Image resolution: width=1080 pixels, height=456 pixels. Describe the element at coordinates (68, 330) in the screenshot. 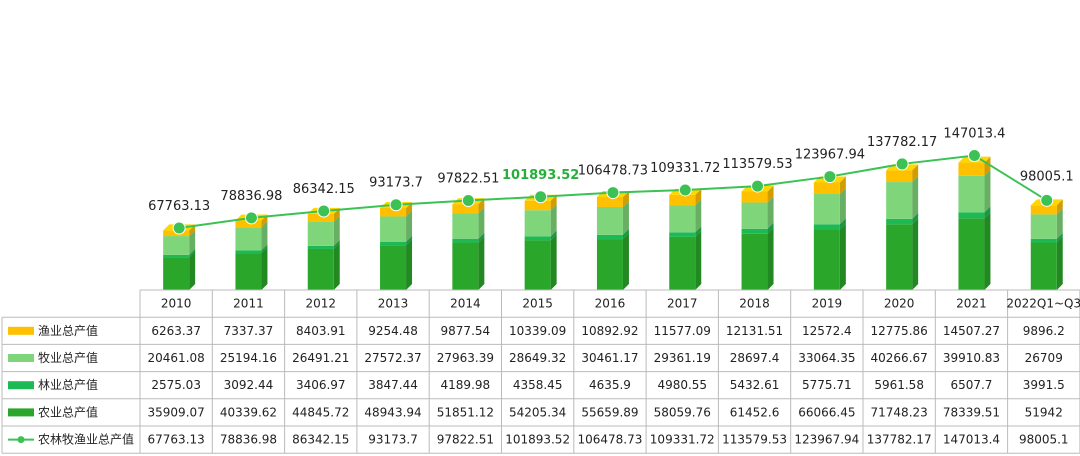

I see `legend-label: 渔业总产值` at that location.